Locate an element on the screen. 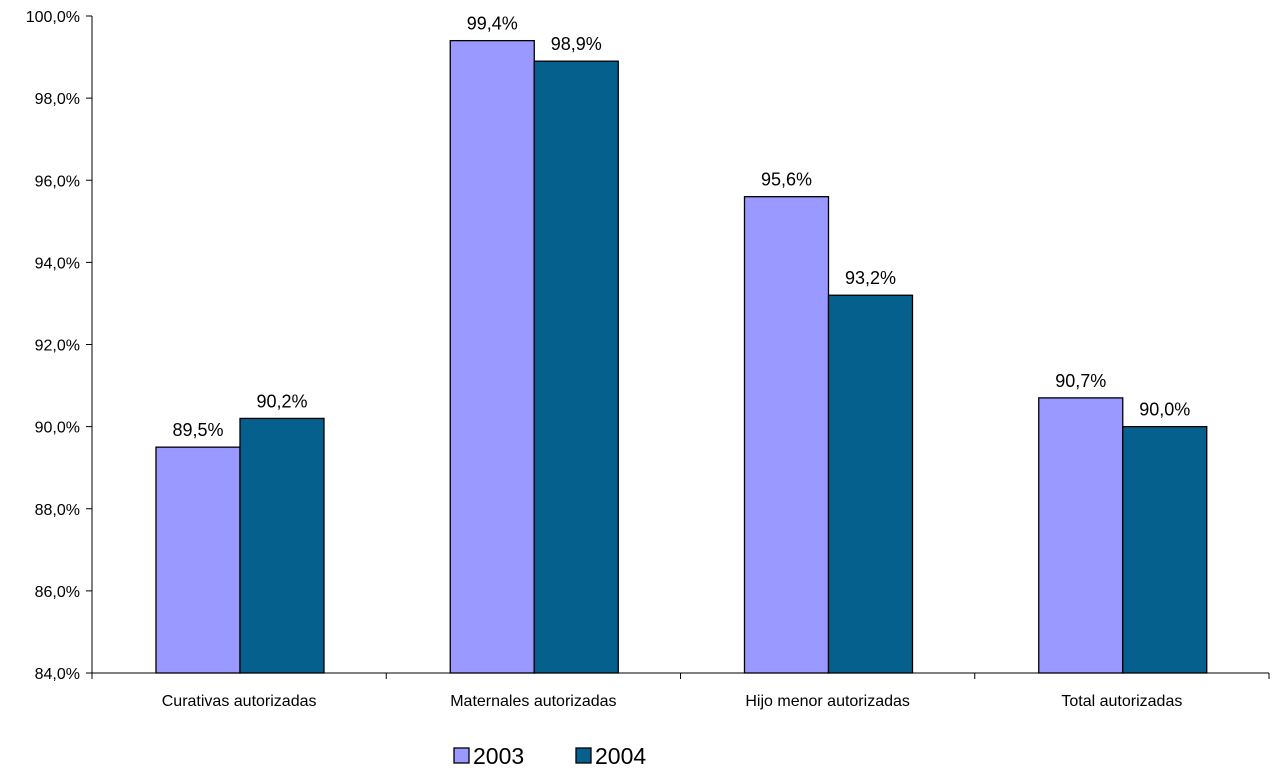  y-tick-label: 84,0% is located at coordinates (57, 674).